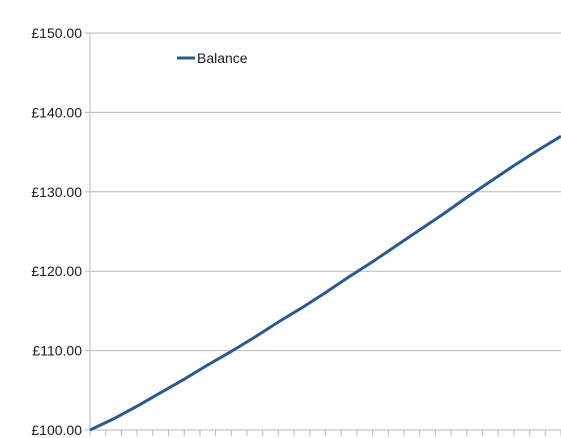 Image resolution: width=561 pixels, height=438 pixels. Describe the element at coordinates (57, 351) in the screenshot. I see `y-tick-label: £110.00` at that location.